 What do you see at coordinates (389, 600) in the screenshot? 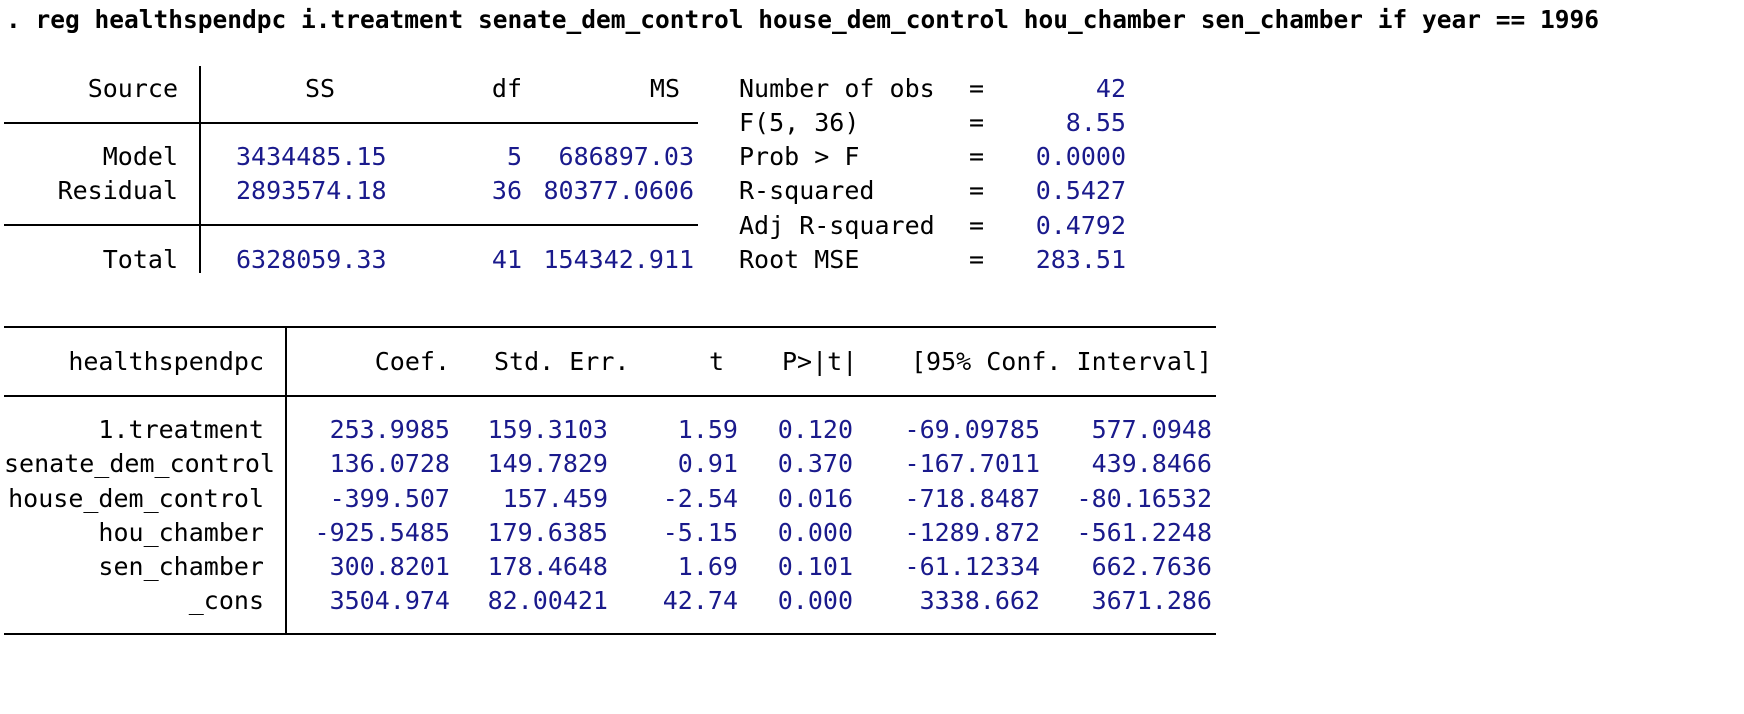
I see `coef-row-coef: 3504.974` at bounding box center [389, 600].